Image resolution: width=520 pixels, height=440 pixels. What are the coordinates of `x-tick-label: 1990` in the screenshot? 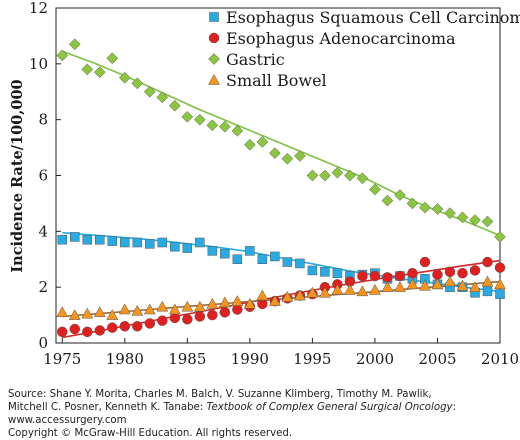 It's located at (250, 359).